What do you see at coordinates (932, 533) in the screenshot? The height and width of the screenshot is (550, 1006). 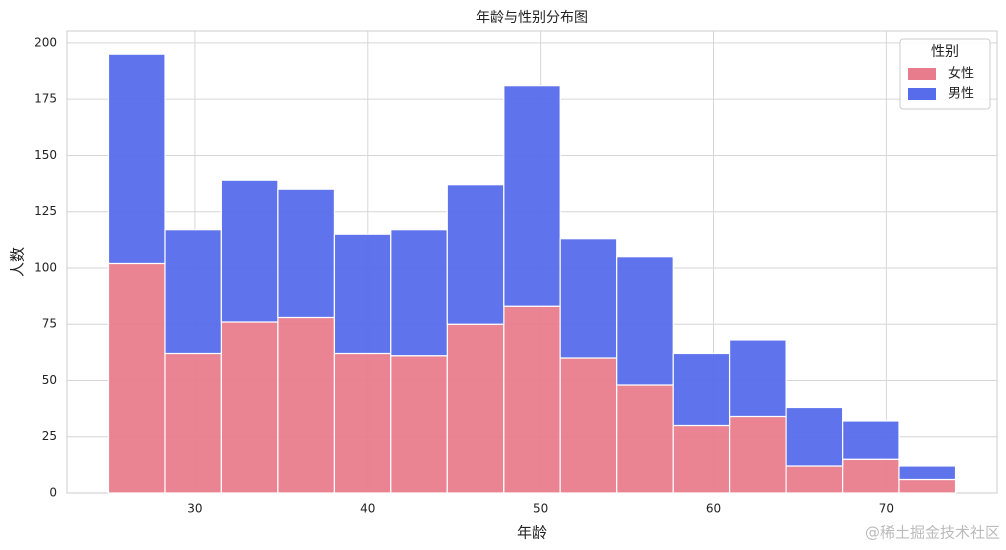 I see `watermark: @稀土掘金技术社区` at bounding box center [932, 533].